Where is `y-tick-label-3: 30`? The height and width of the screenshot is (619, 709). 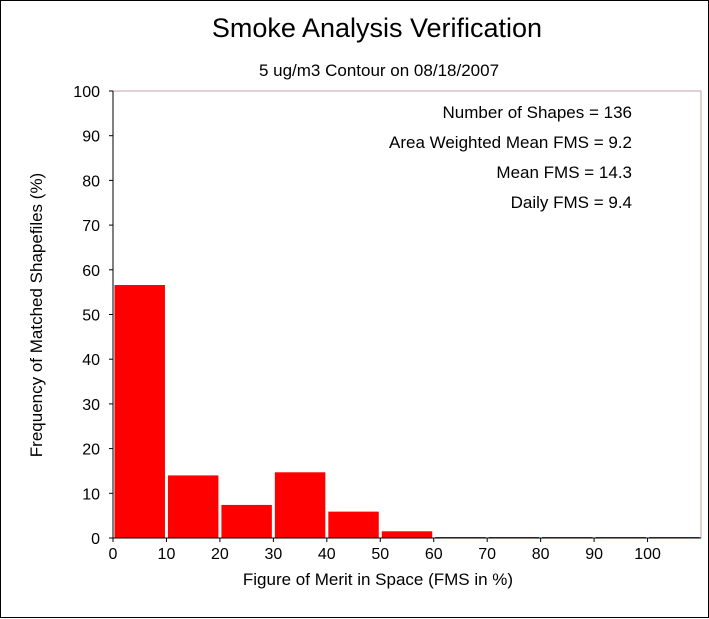
y-tick-label-3: 30 is located at coordinates (91, 405).